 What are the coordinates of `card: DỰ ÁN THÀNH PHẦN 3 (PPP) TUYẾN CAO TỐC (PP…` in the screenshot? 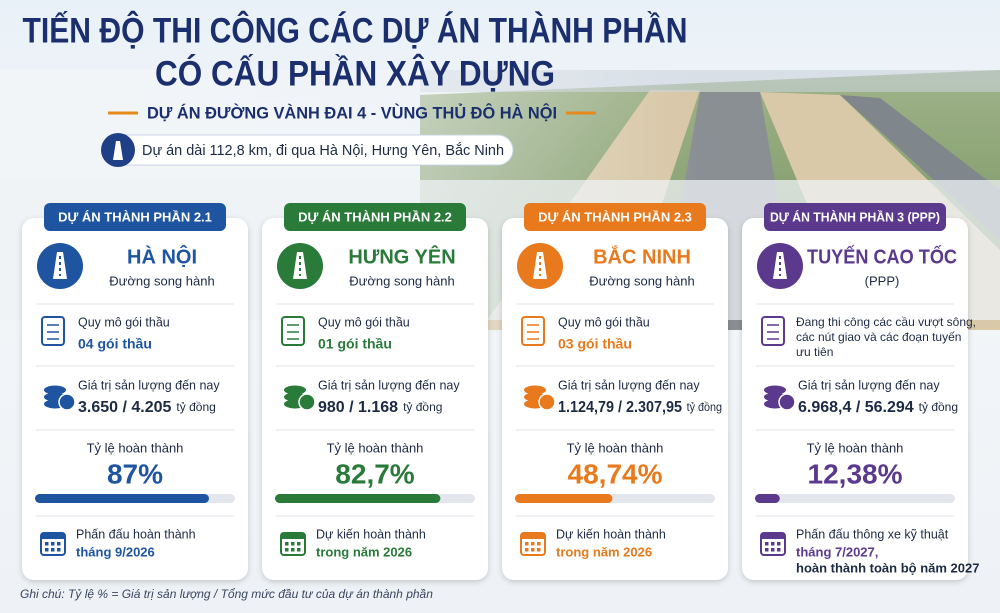 It's located at (860, 391).